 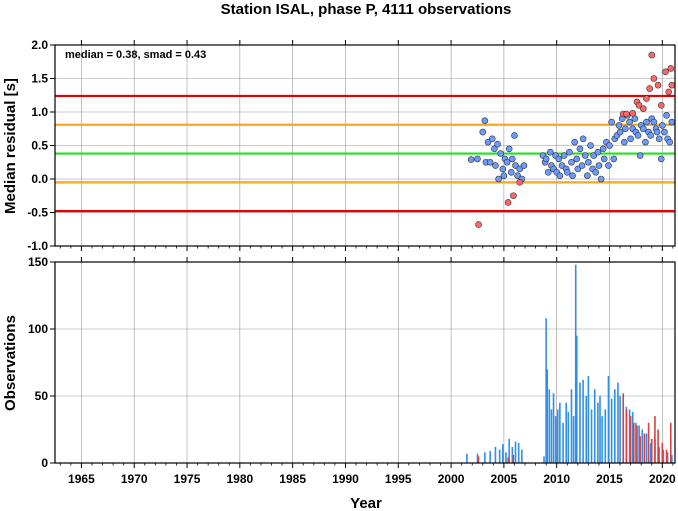 I want to click on residual-y-axis-label: Median residual [s], so click(x=10, y=146).